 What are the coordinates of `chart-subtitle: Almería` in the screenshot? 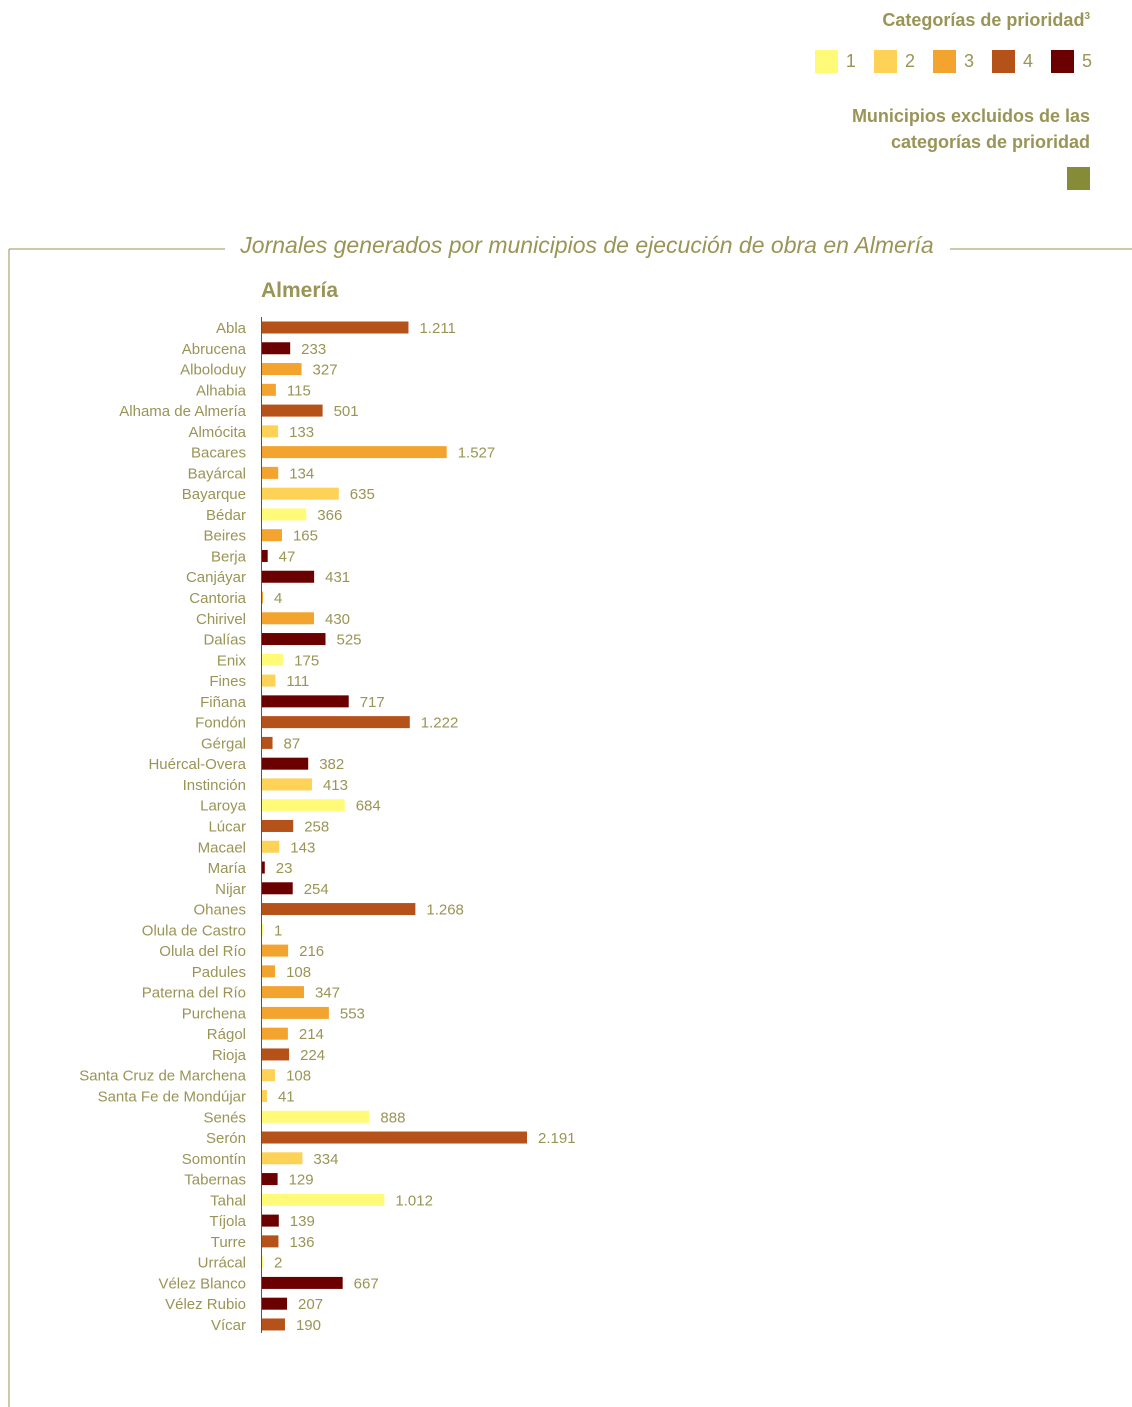 It's located at (299, 290).